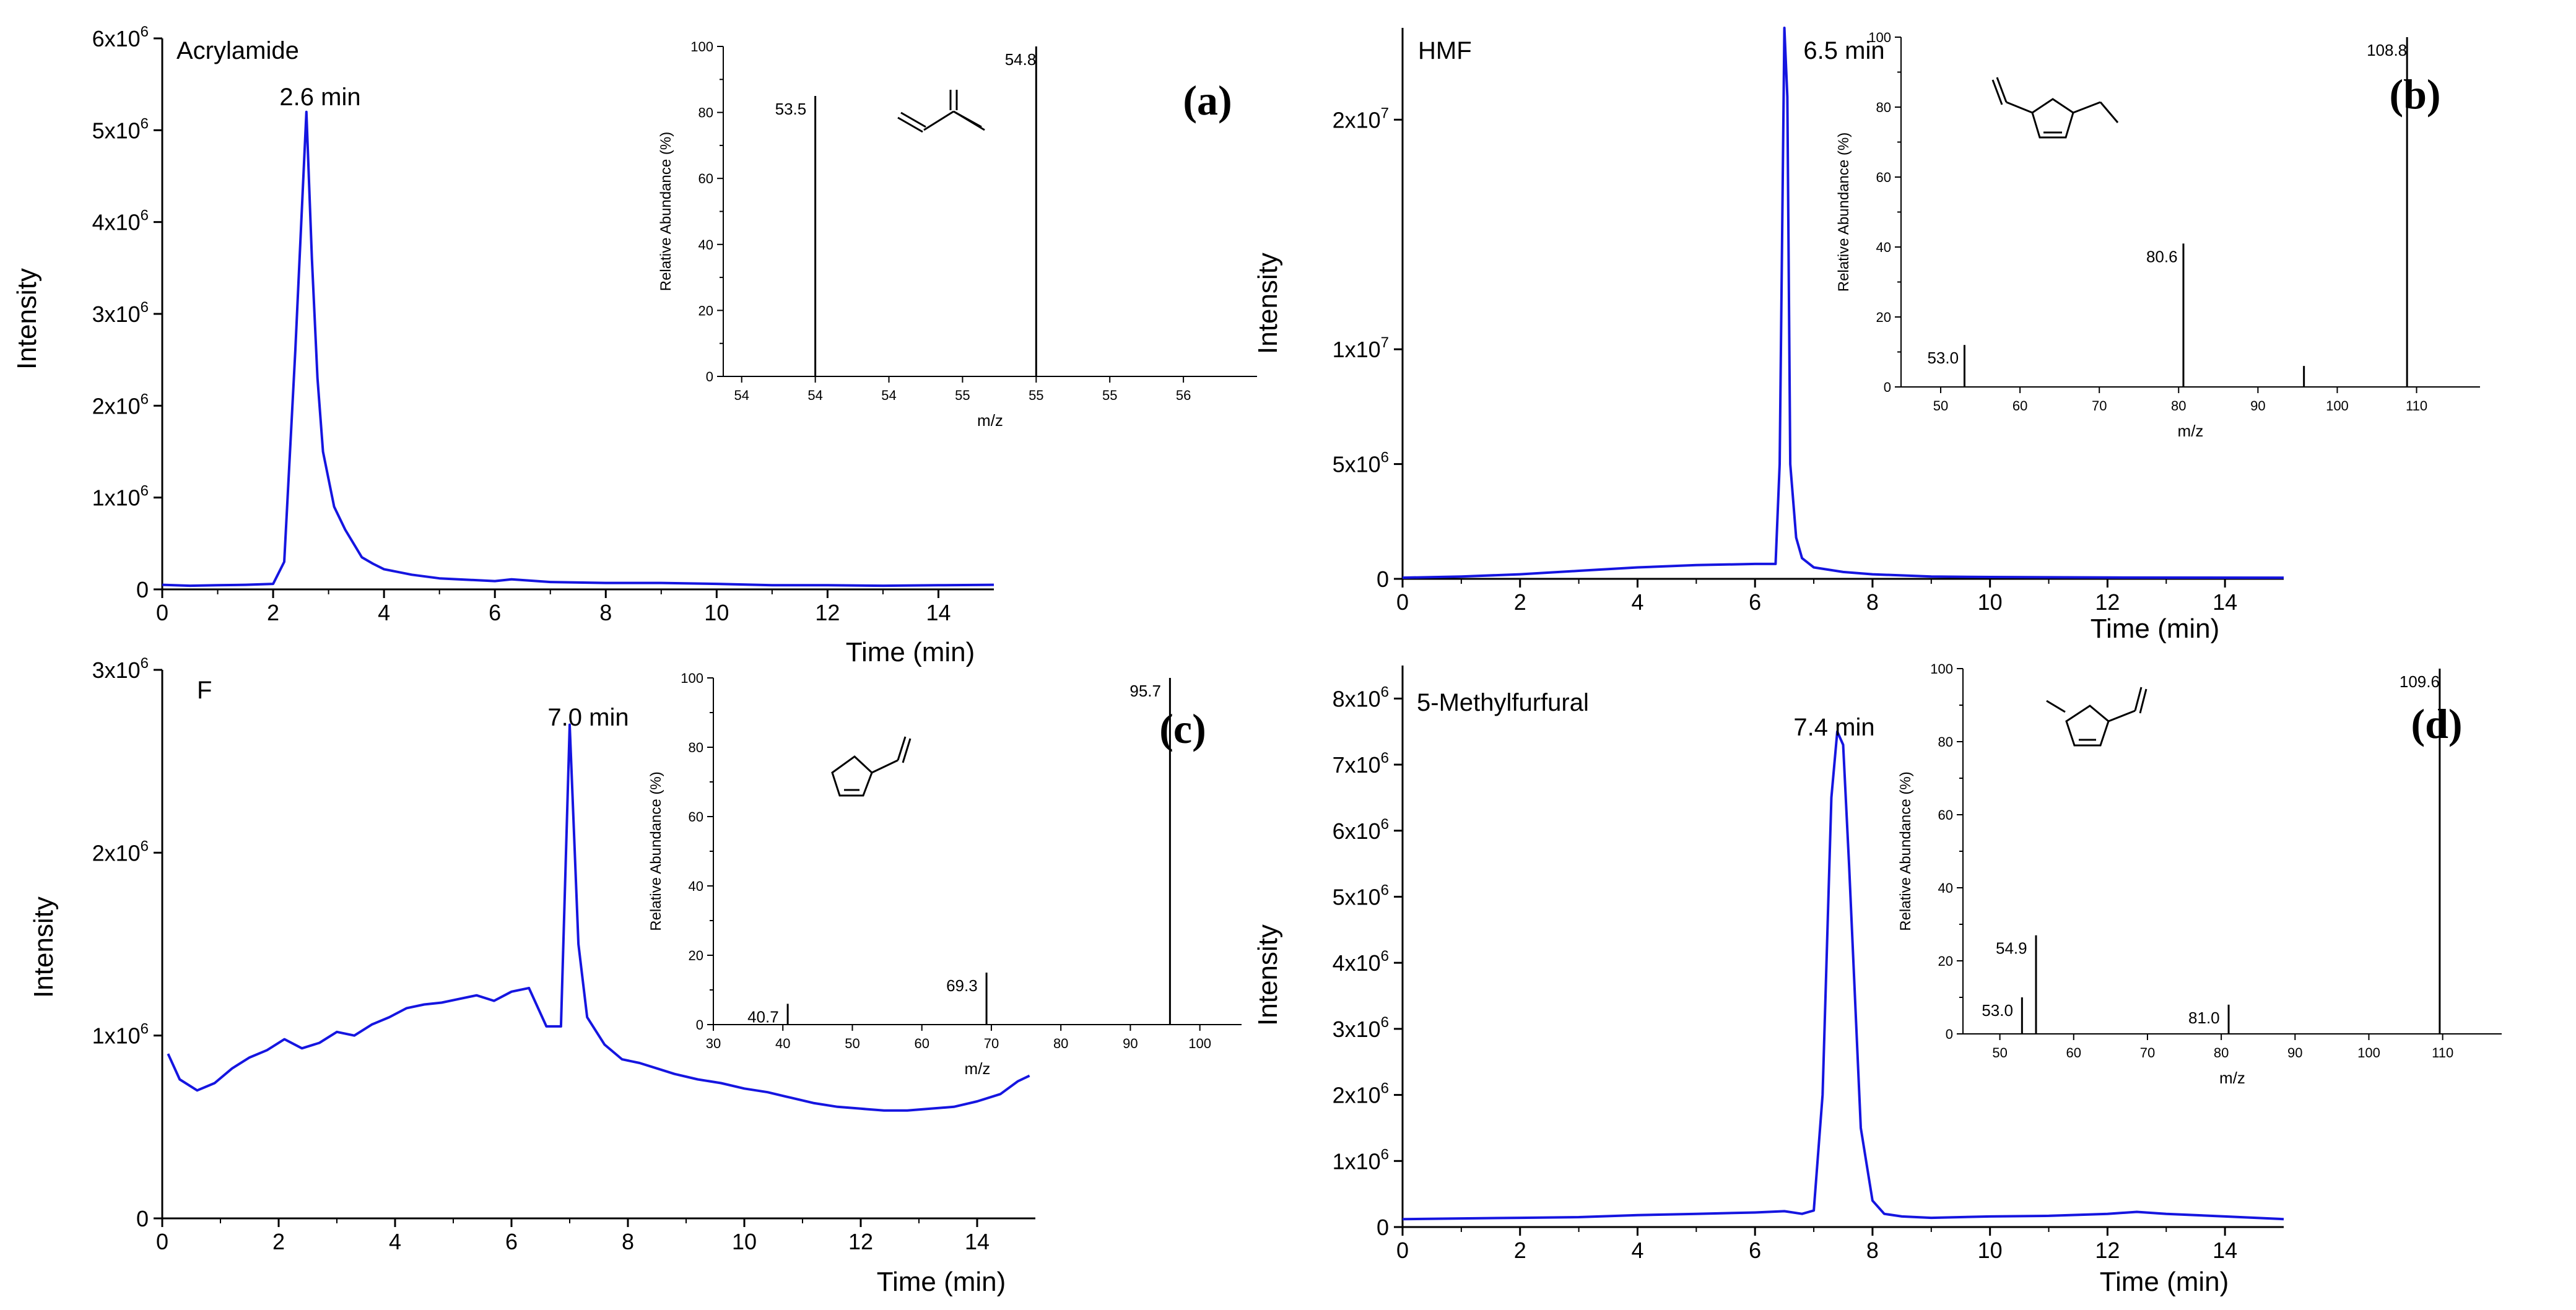 The width and height of the screenshot is (2576, 1310). What do you see at coordinates (941, 111) in the screenshot?
I see `acrylamide-structure` at bounding box center [941, 111].